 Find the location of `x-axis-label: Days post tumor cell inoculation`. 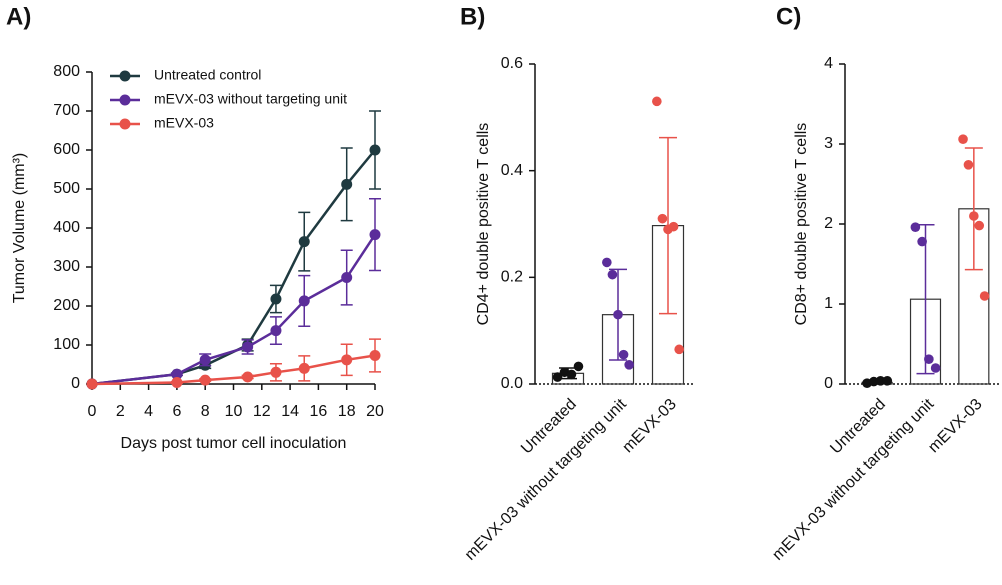

x-axis-label: Days post tumor cell inoculation is located at coordinates (234, 443).